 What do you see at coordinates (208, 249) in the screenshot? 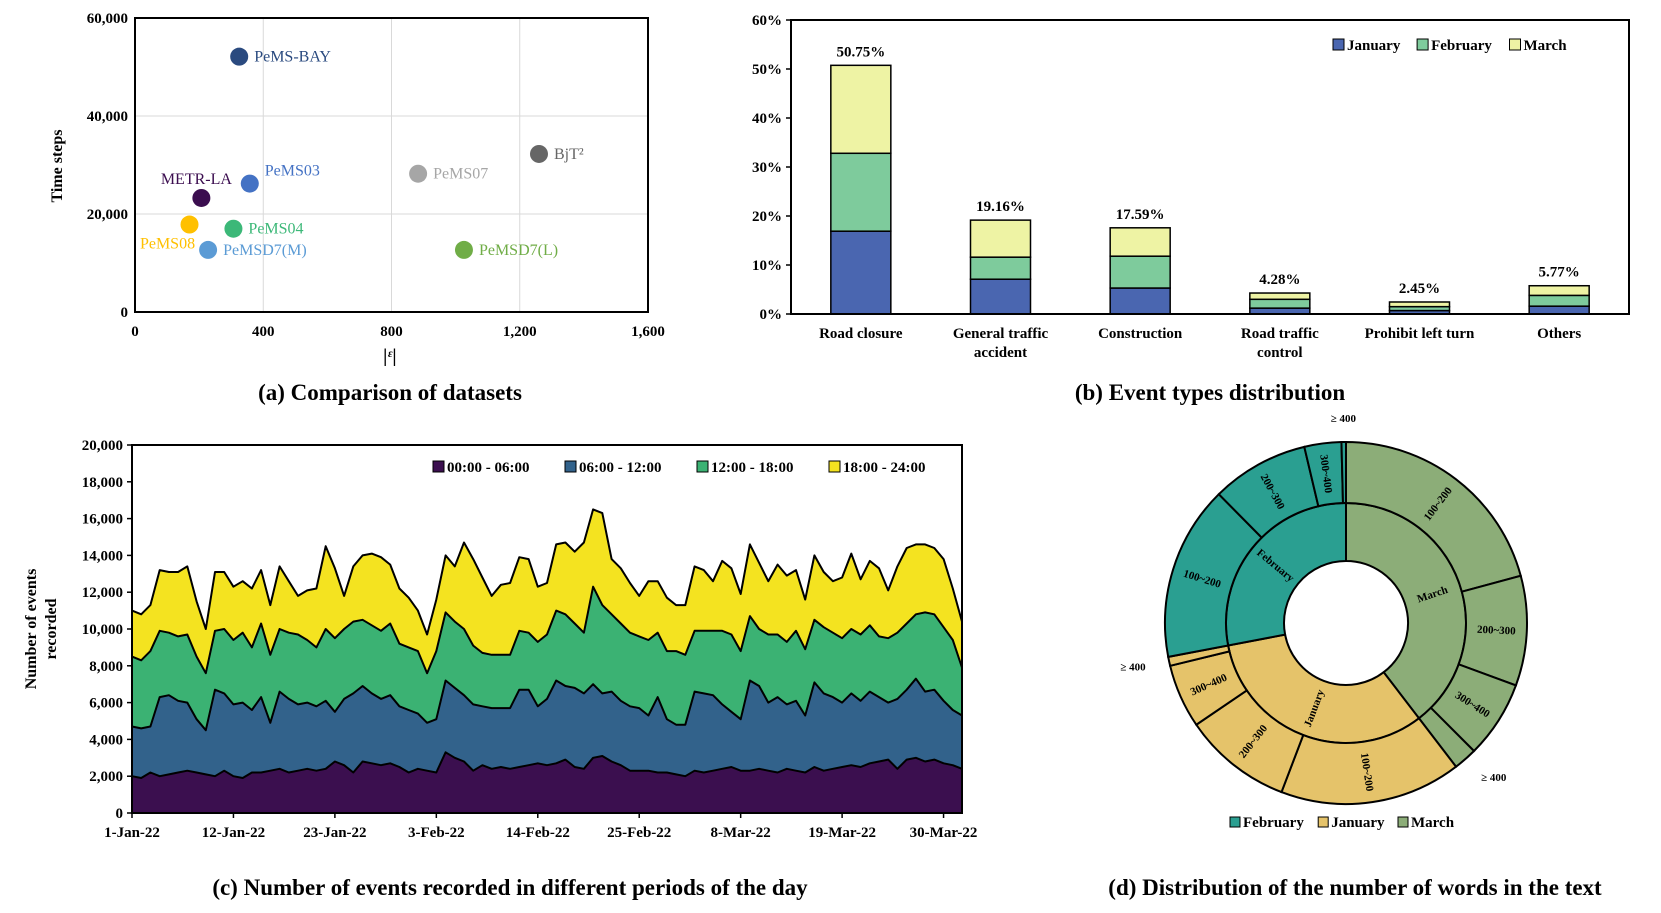
I see `scatter-point-pemsd7-m` at bounding box center [208, 249].